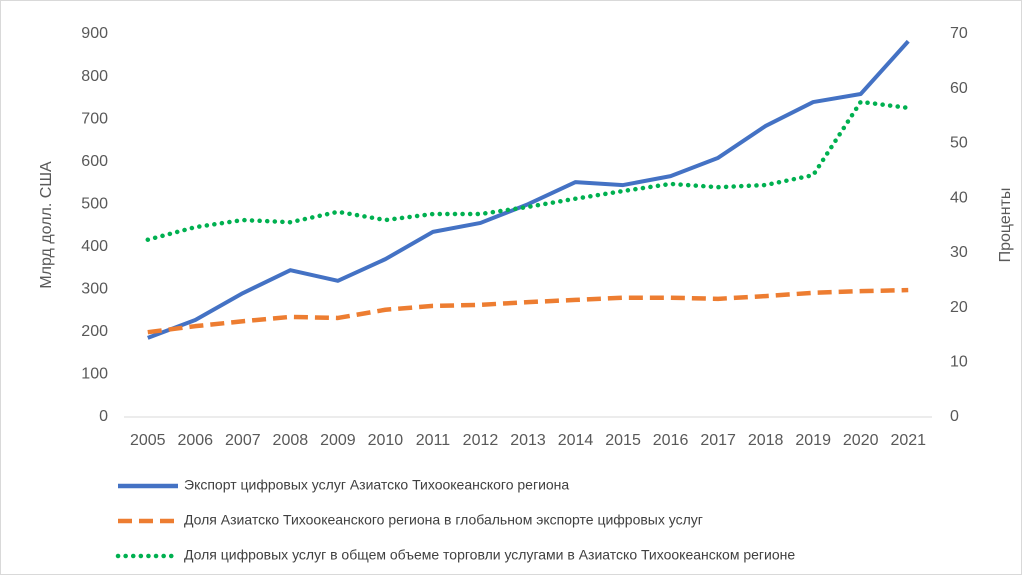 This screenshot has height=575, width=1026. Describe the element at coordinates (148, 440) in the screenshot. I see `x-tick-label: 2005` at that location.